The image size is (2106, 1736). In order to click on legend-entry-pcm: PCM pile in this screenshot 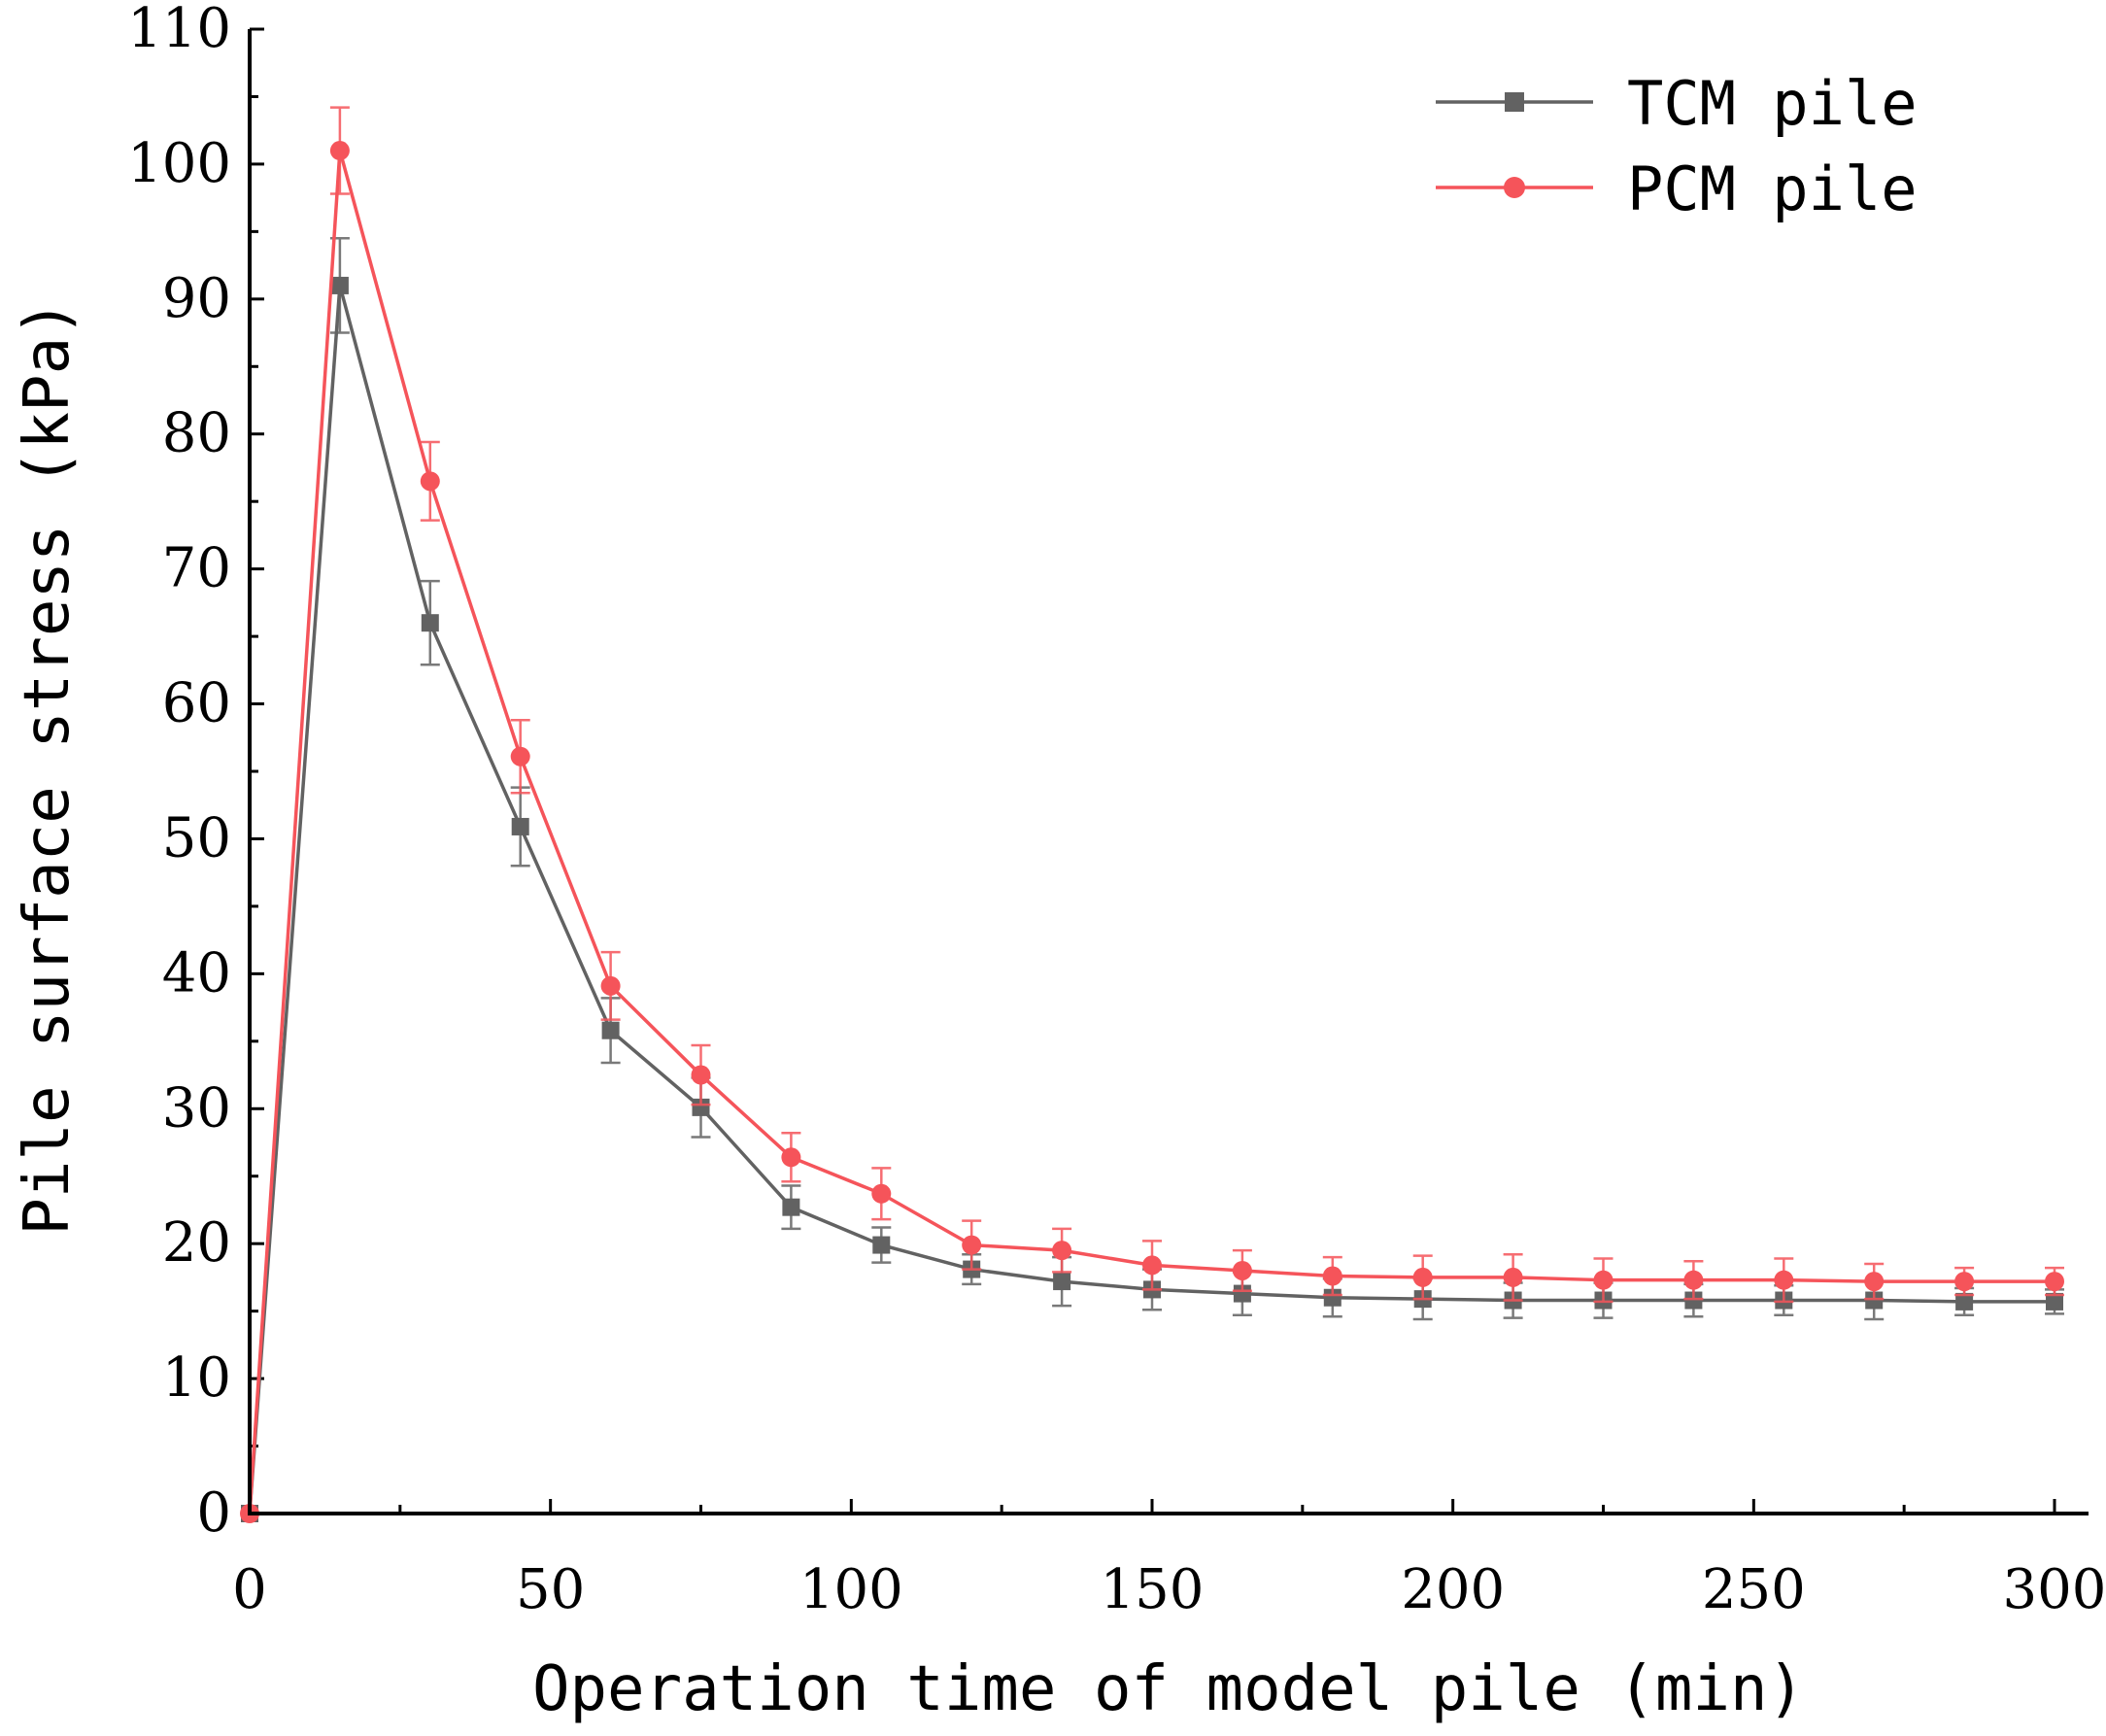, I will do `click(1677, 189)`.